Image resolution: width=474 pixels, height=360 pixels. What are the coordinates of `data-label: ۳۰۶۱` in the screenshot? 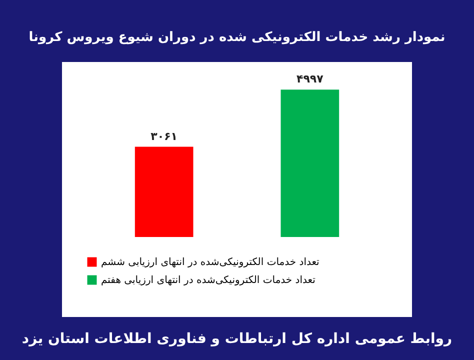 It's located at (164, 136).